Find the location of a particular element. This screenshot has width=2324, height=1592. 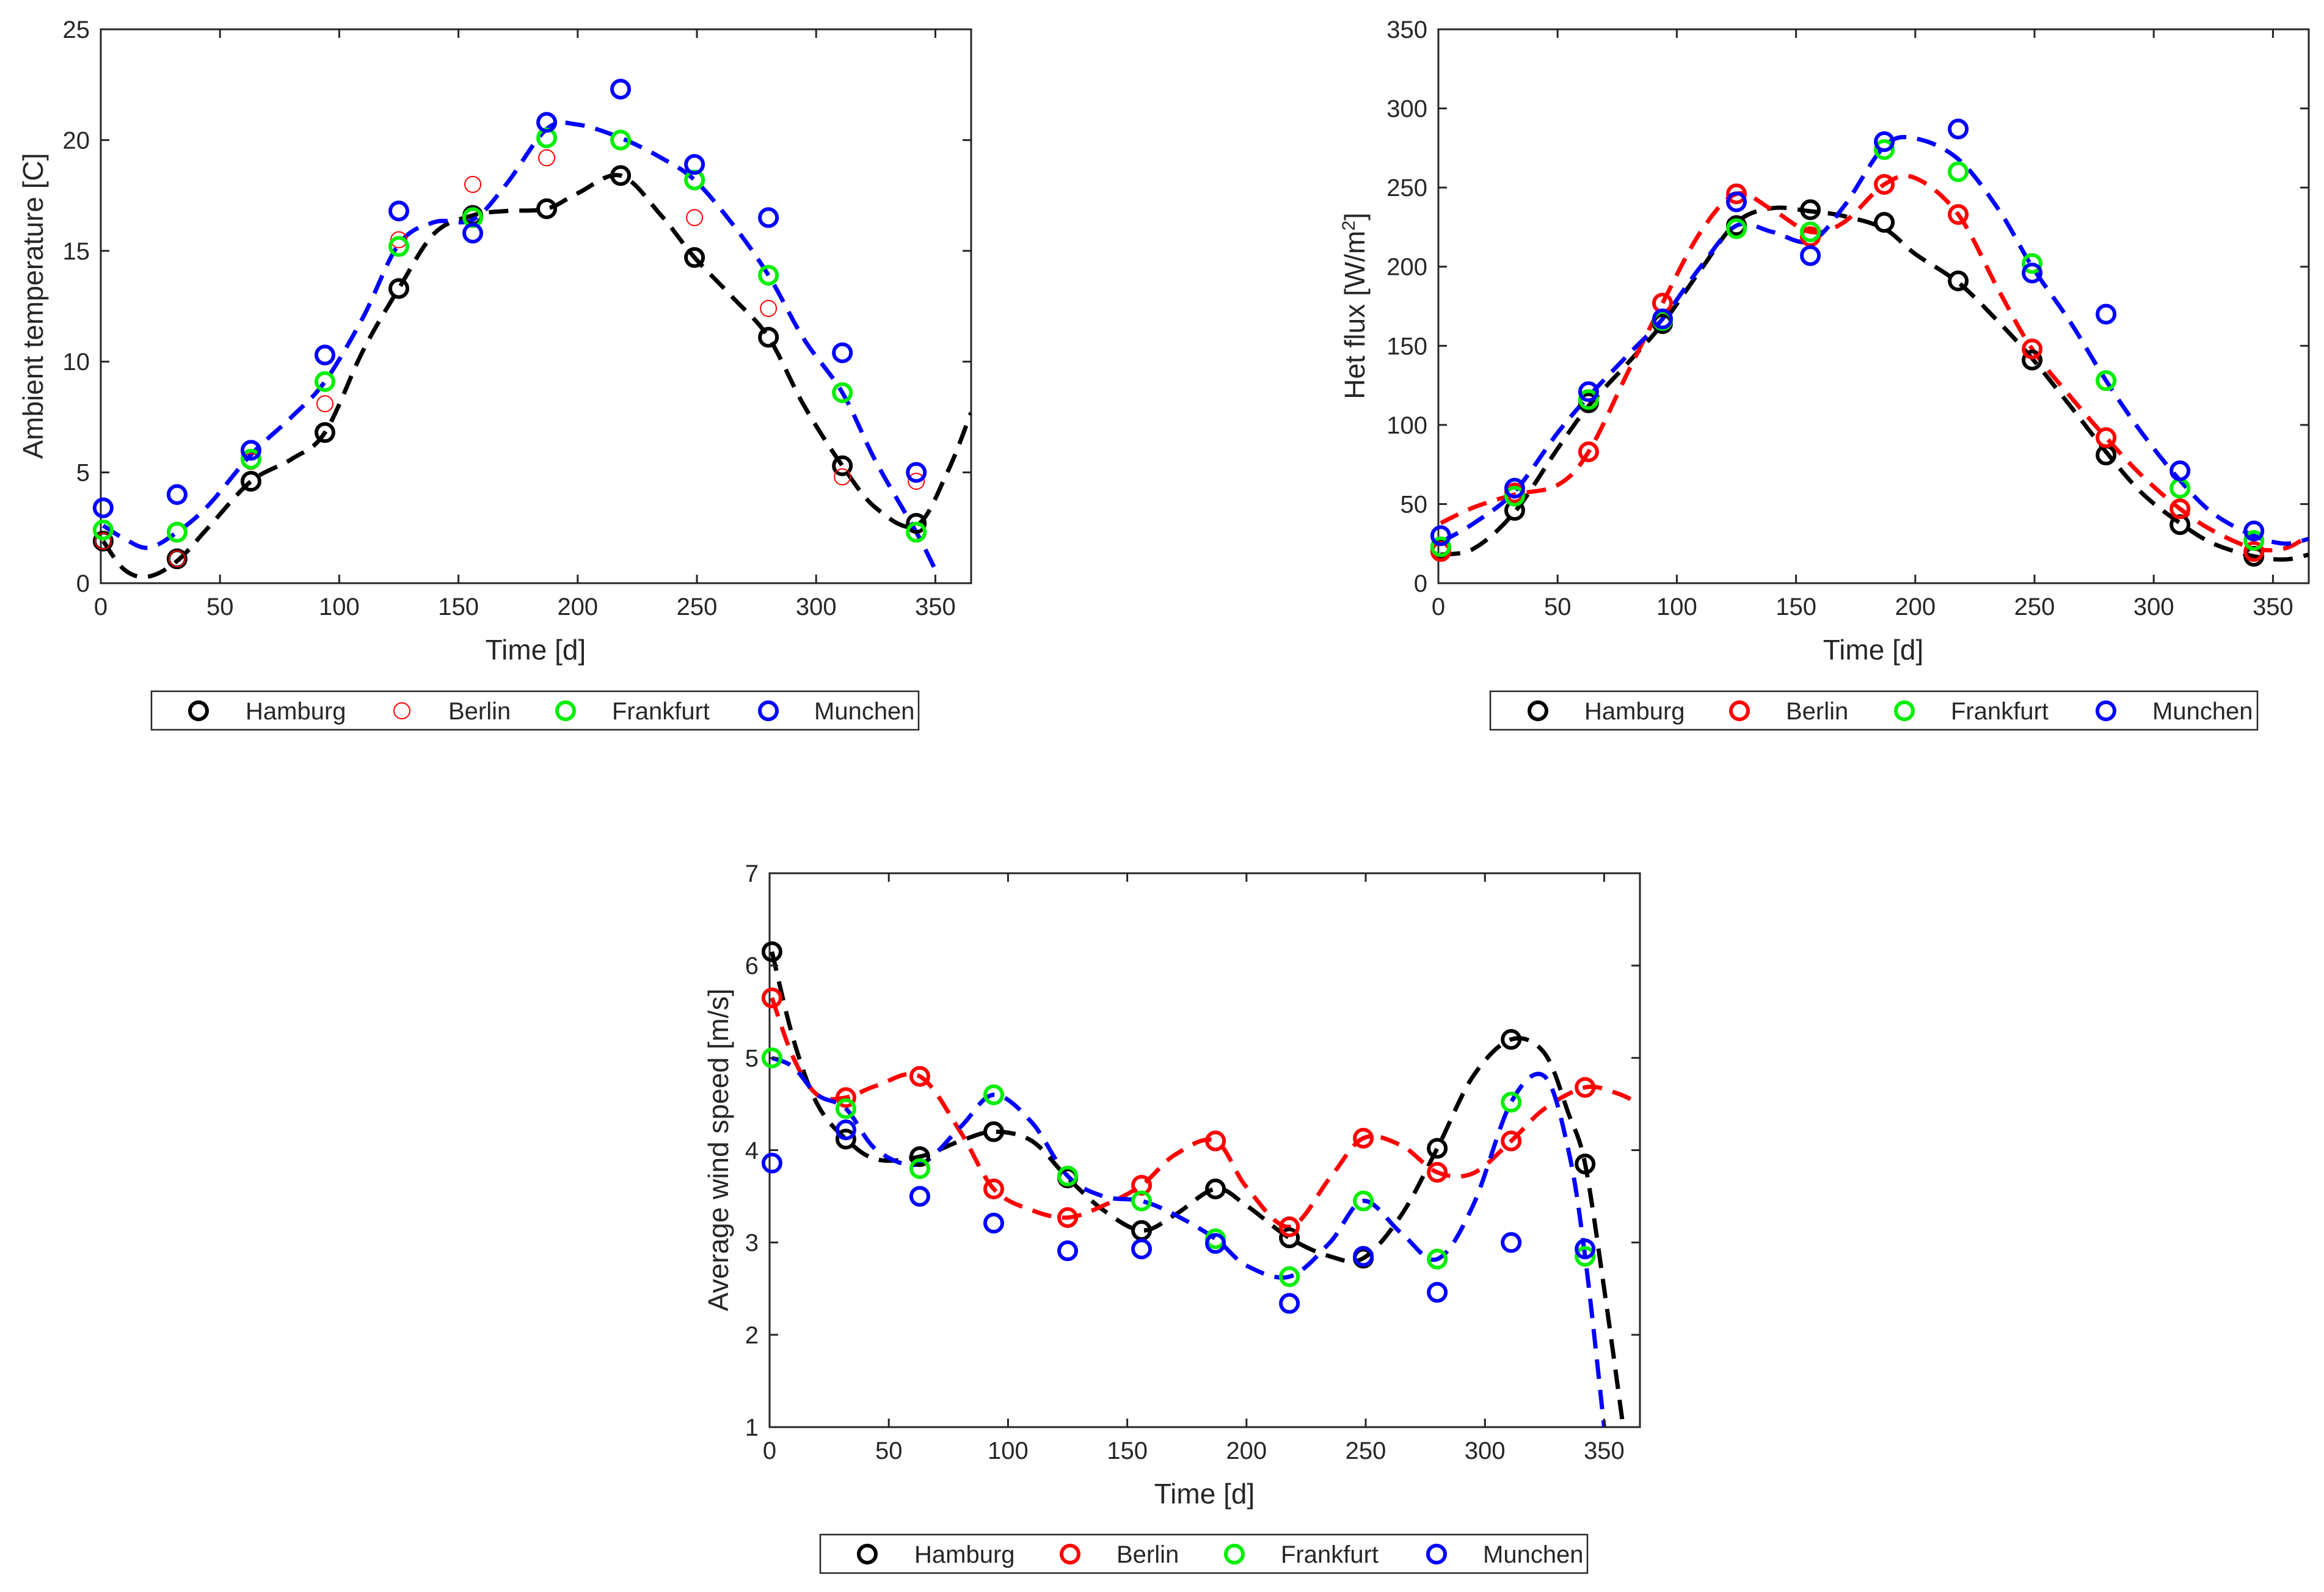

y-tick-label: 5 is located at coordinates (83, 474).